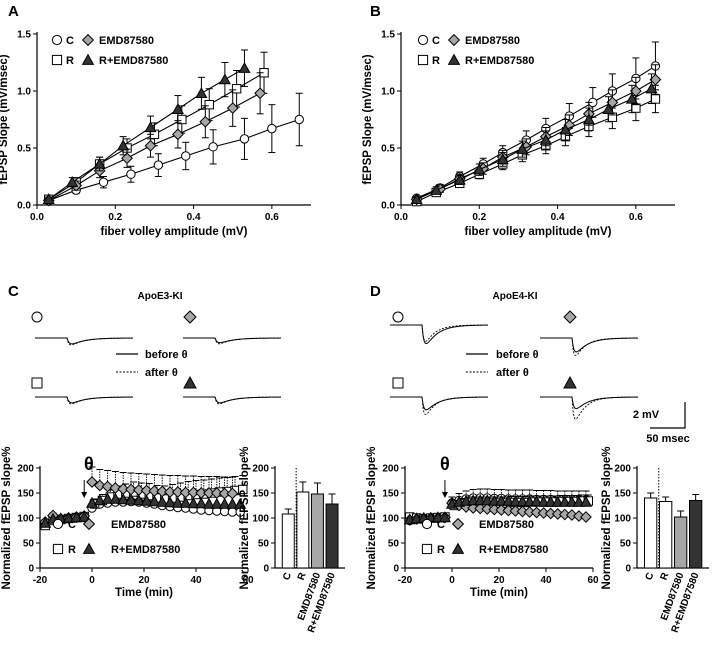  I want to click on legend-marker-remd, so click(89, 548).